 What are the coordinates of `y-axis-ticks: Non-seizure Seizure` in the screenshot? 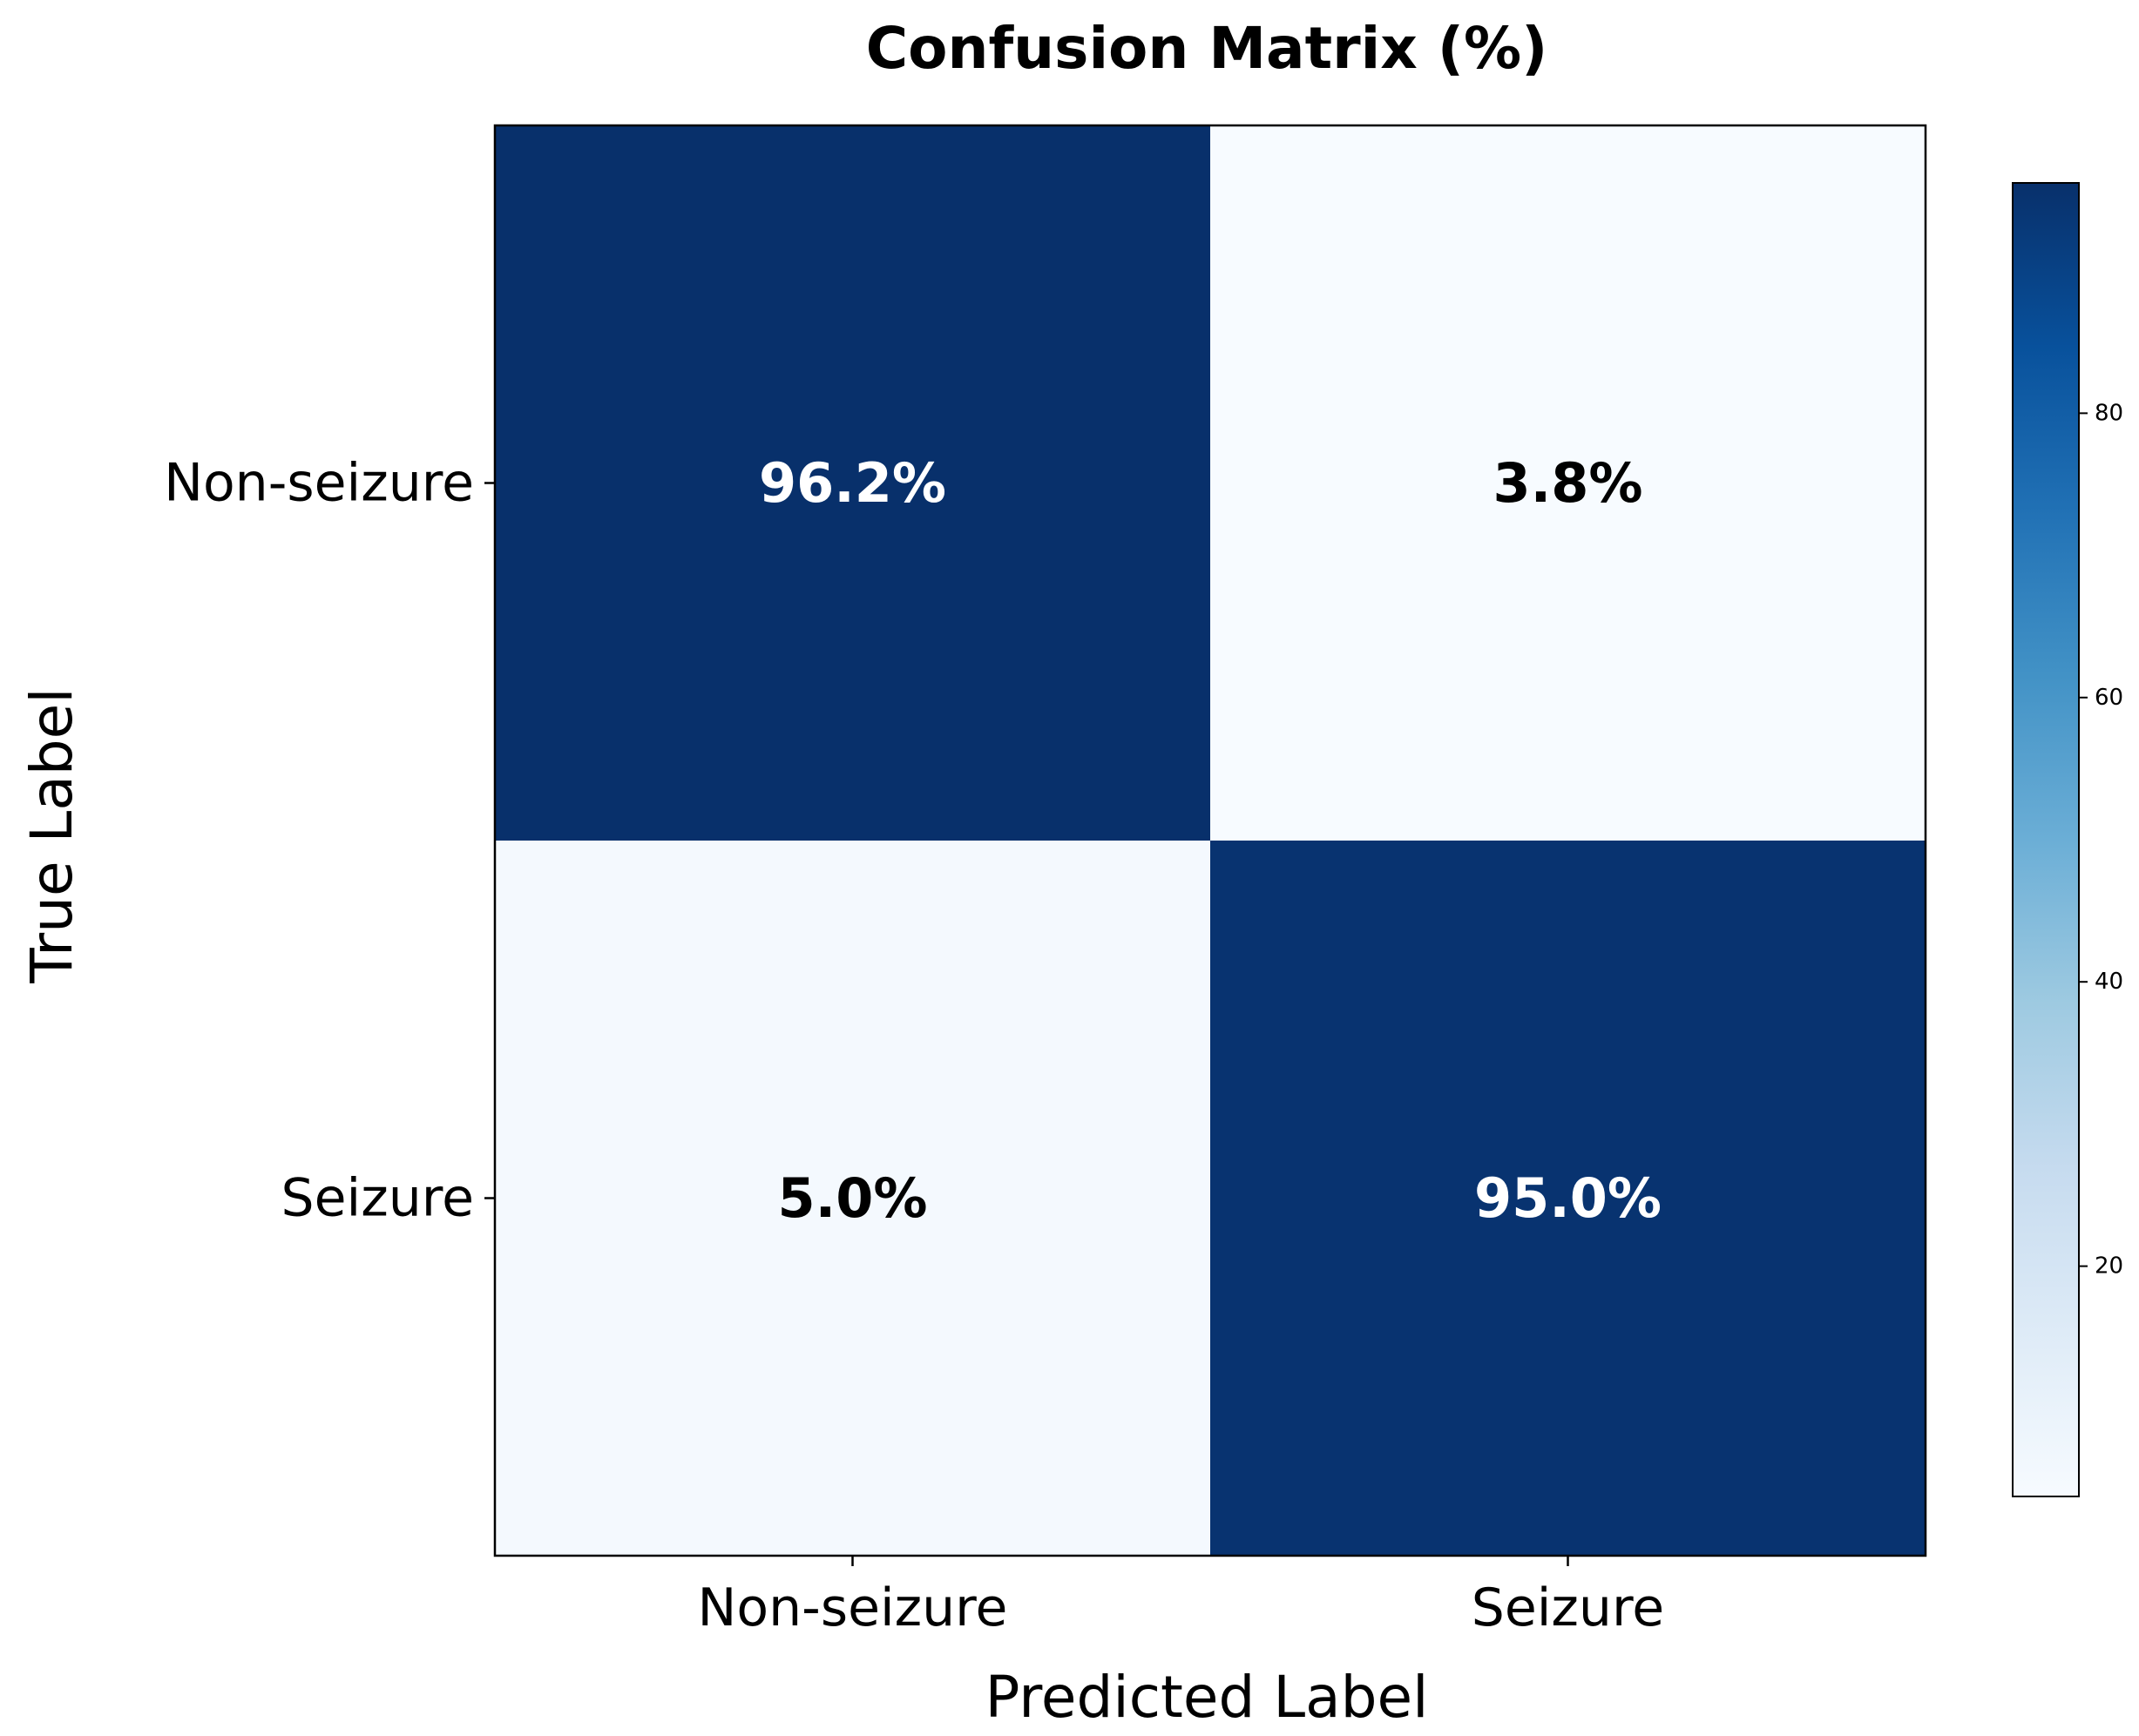 It's located at (329, 841).